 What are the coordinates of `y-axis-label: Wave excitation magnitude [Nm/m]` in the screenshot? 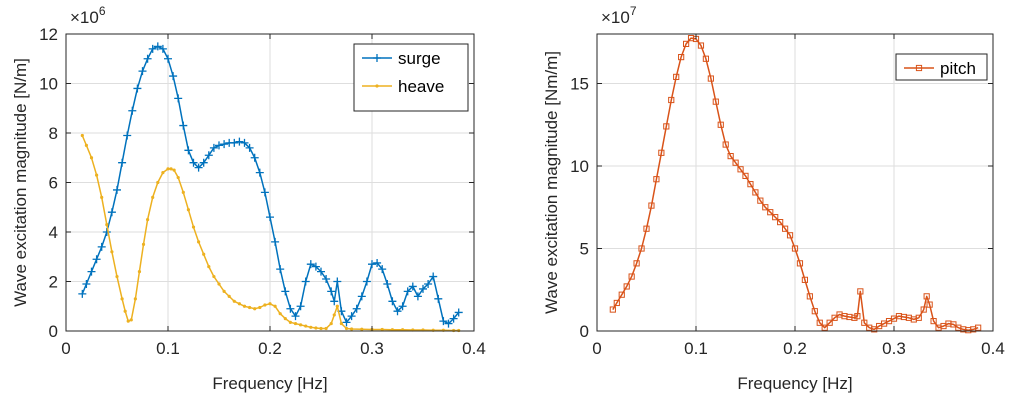 It's located at (551, 182).